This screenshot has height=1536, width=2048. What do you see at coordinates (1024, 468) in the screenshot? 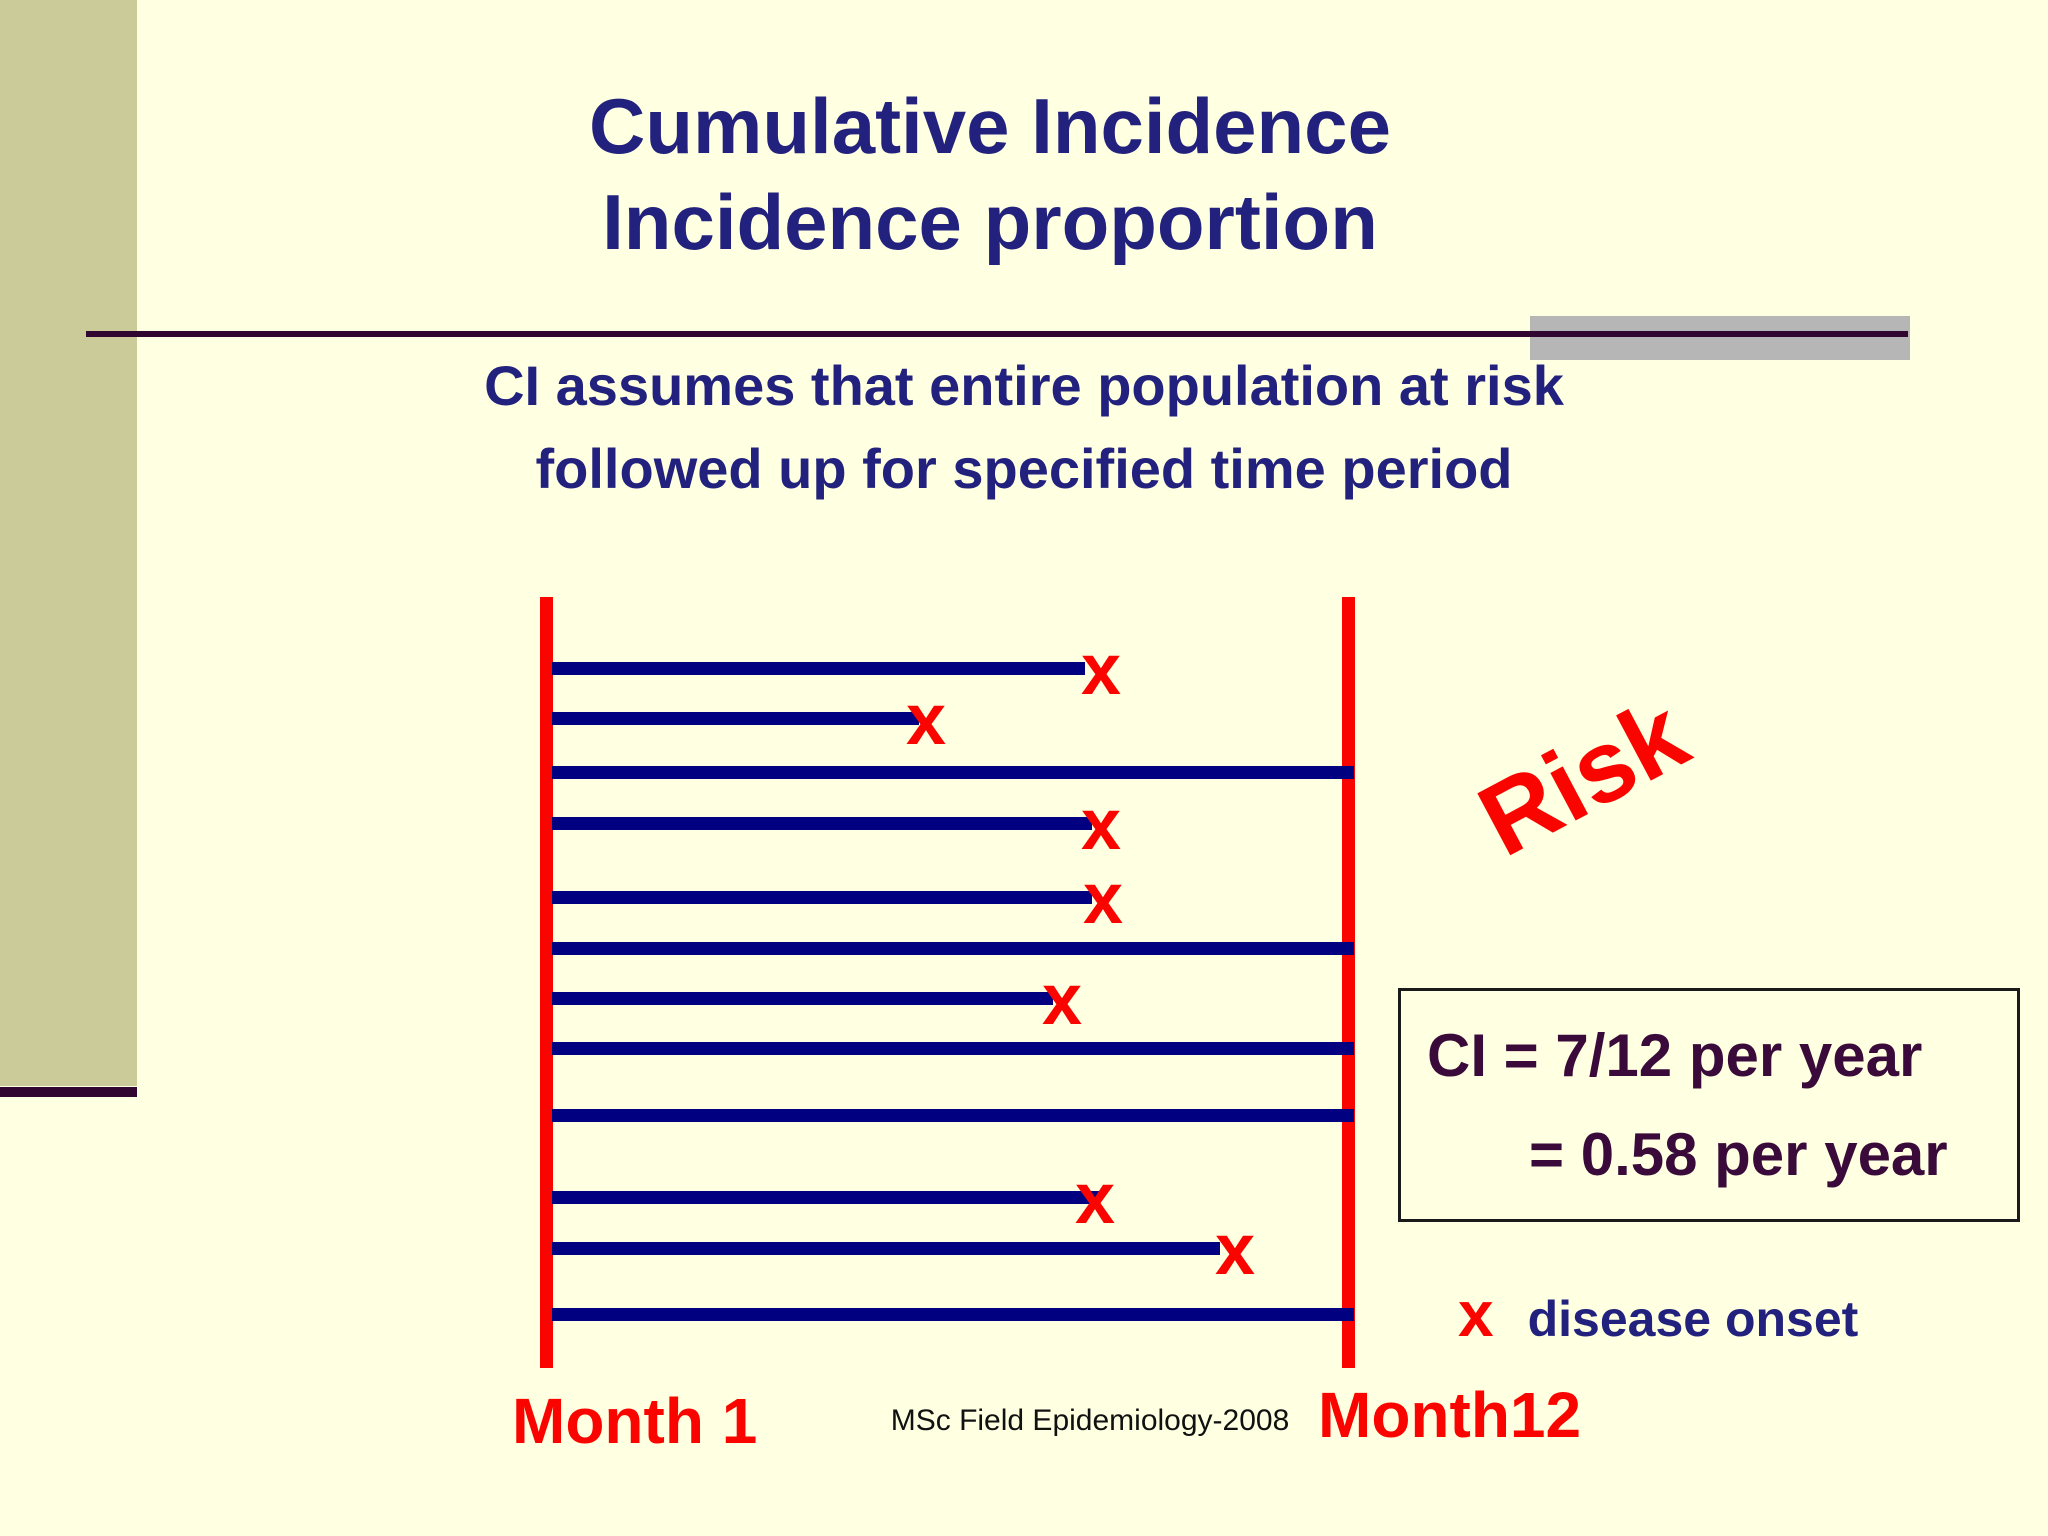
I see `subtitle-line-2: followed up for specified time period` at bounding box center [1024, 468].